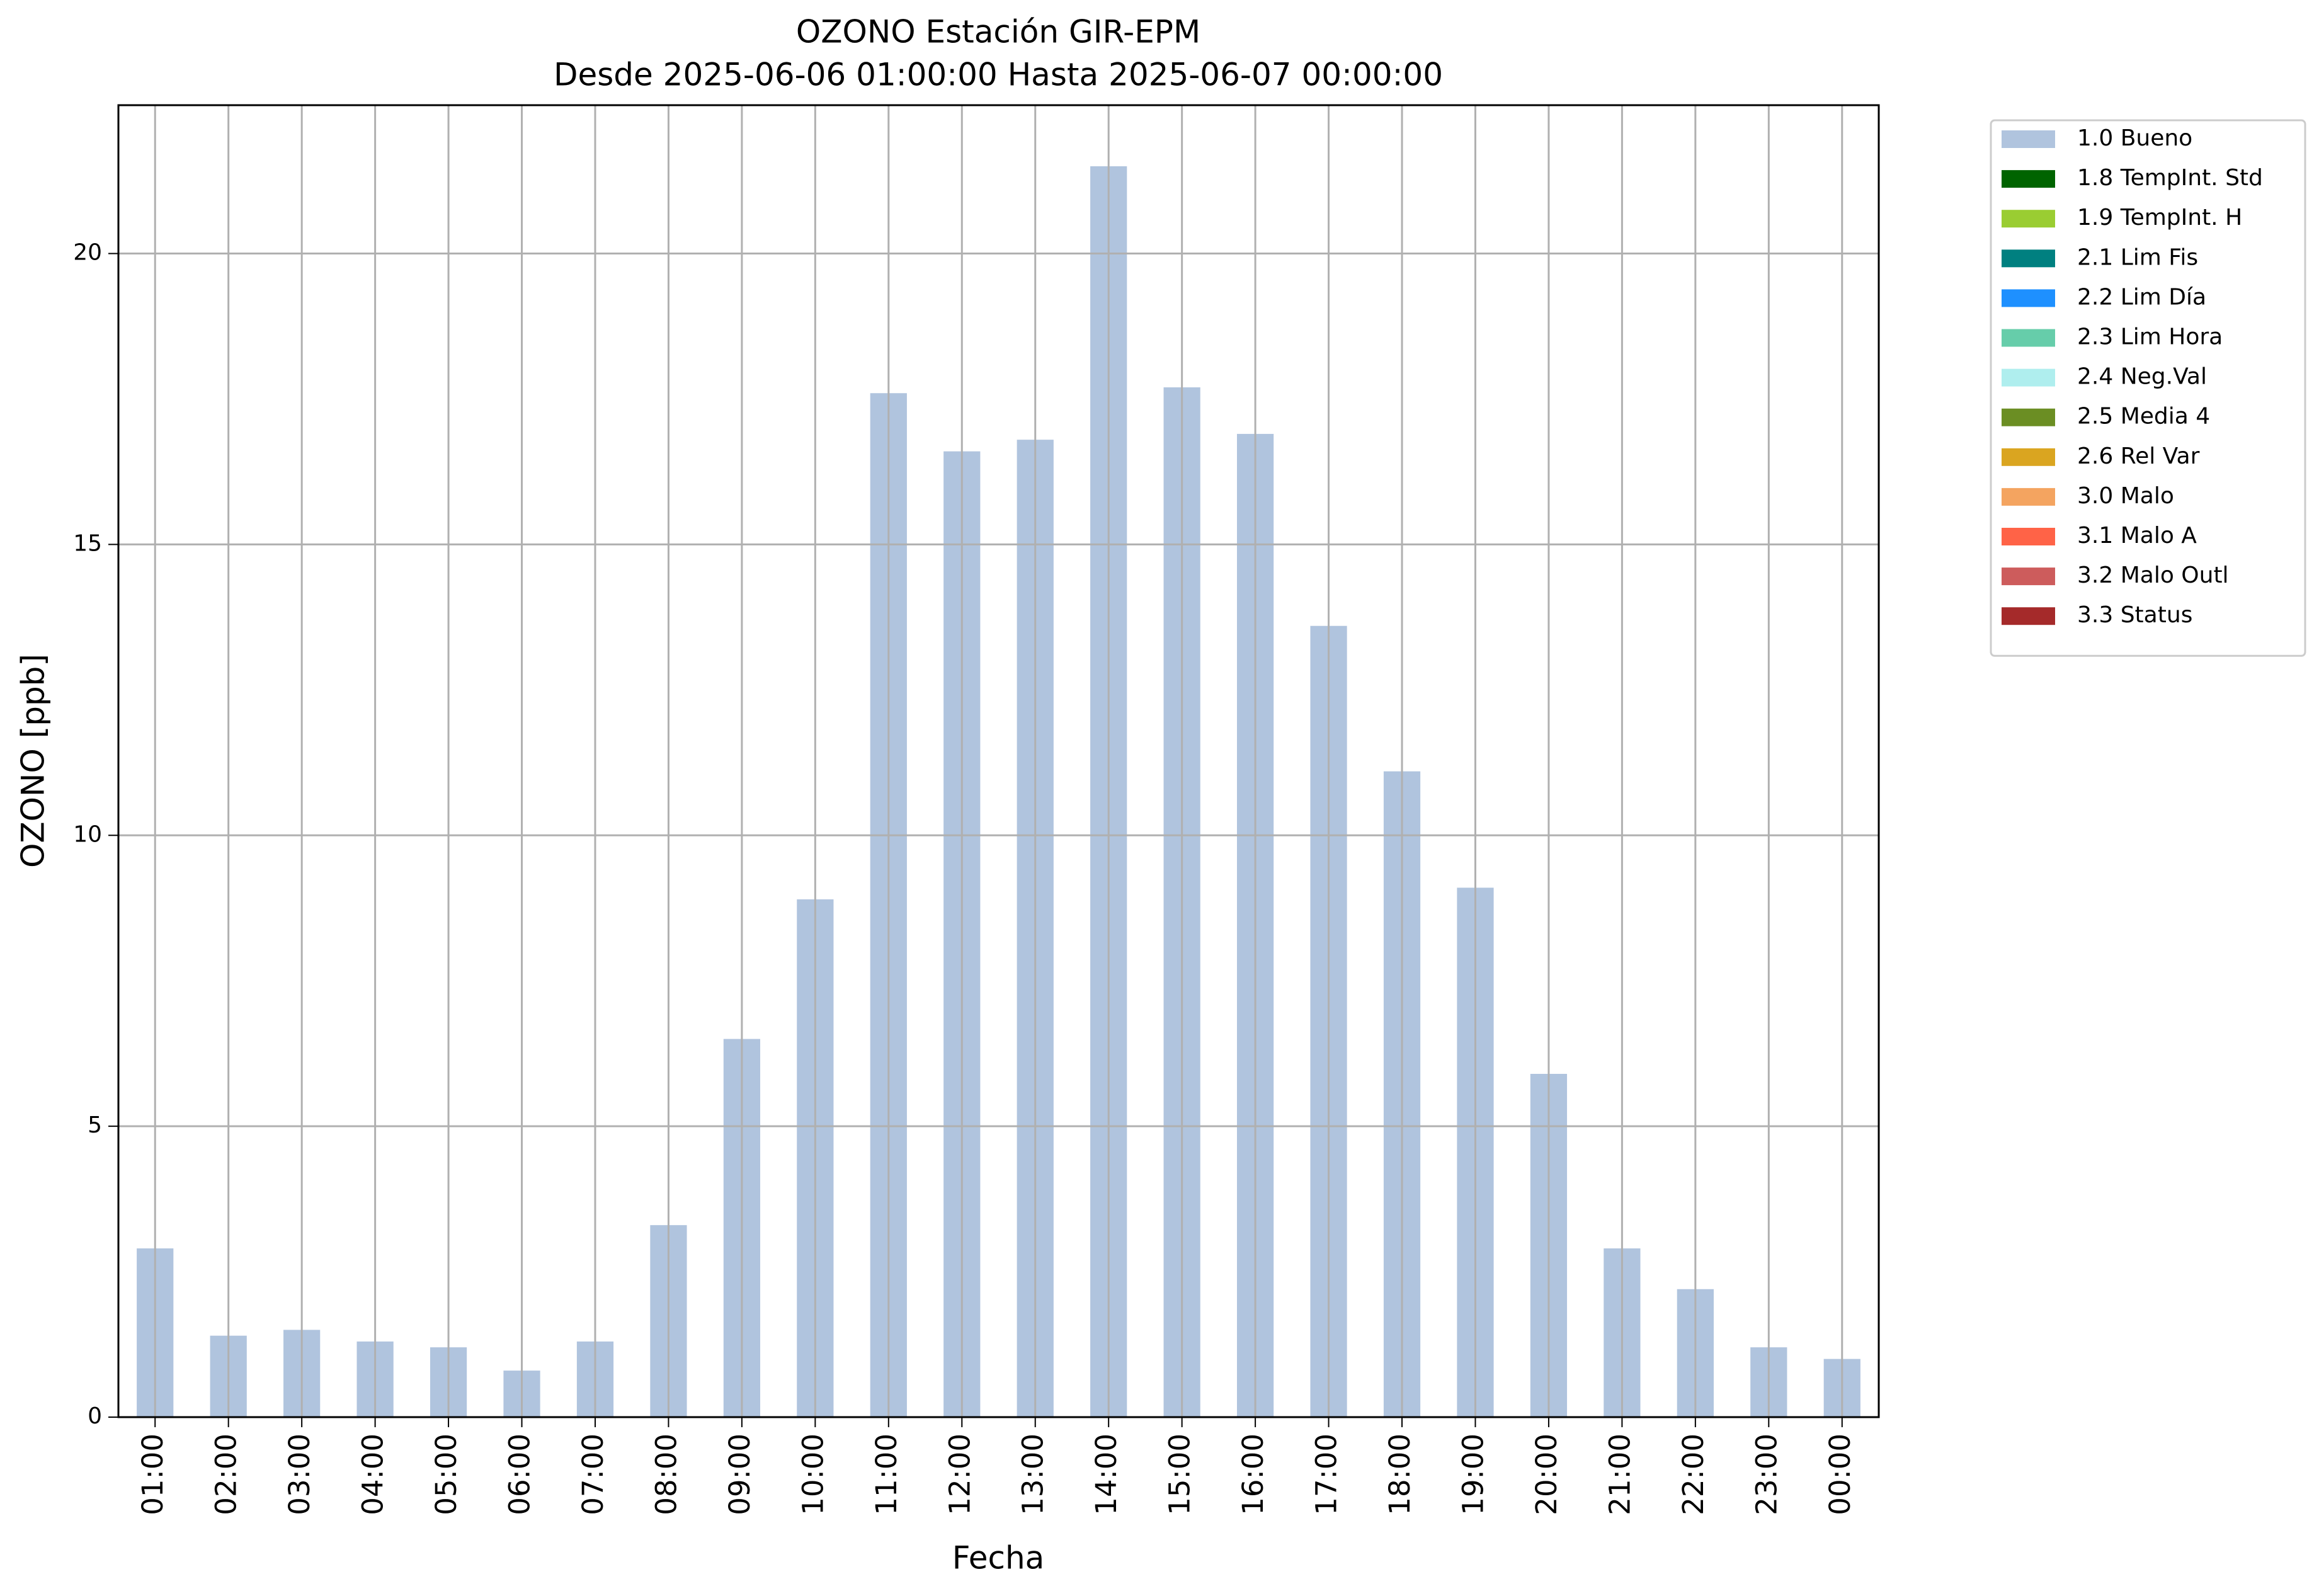 This screenshot has height=1596, width=2319. What do you see at coordinates (1106, 1474) in the screenshot?
I see `x-tick-label: 14:00` at bounding box center [1106, 1474].